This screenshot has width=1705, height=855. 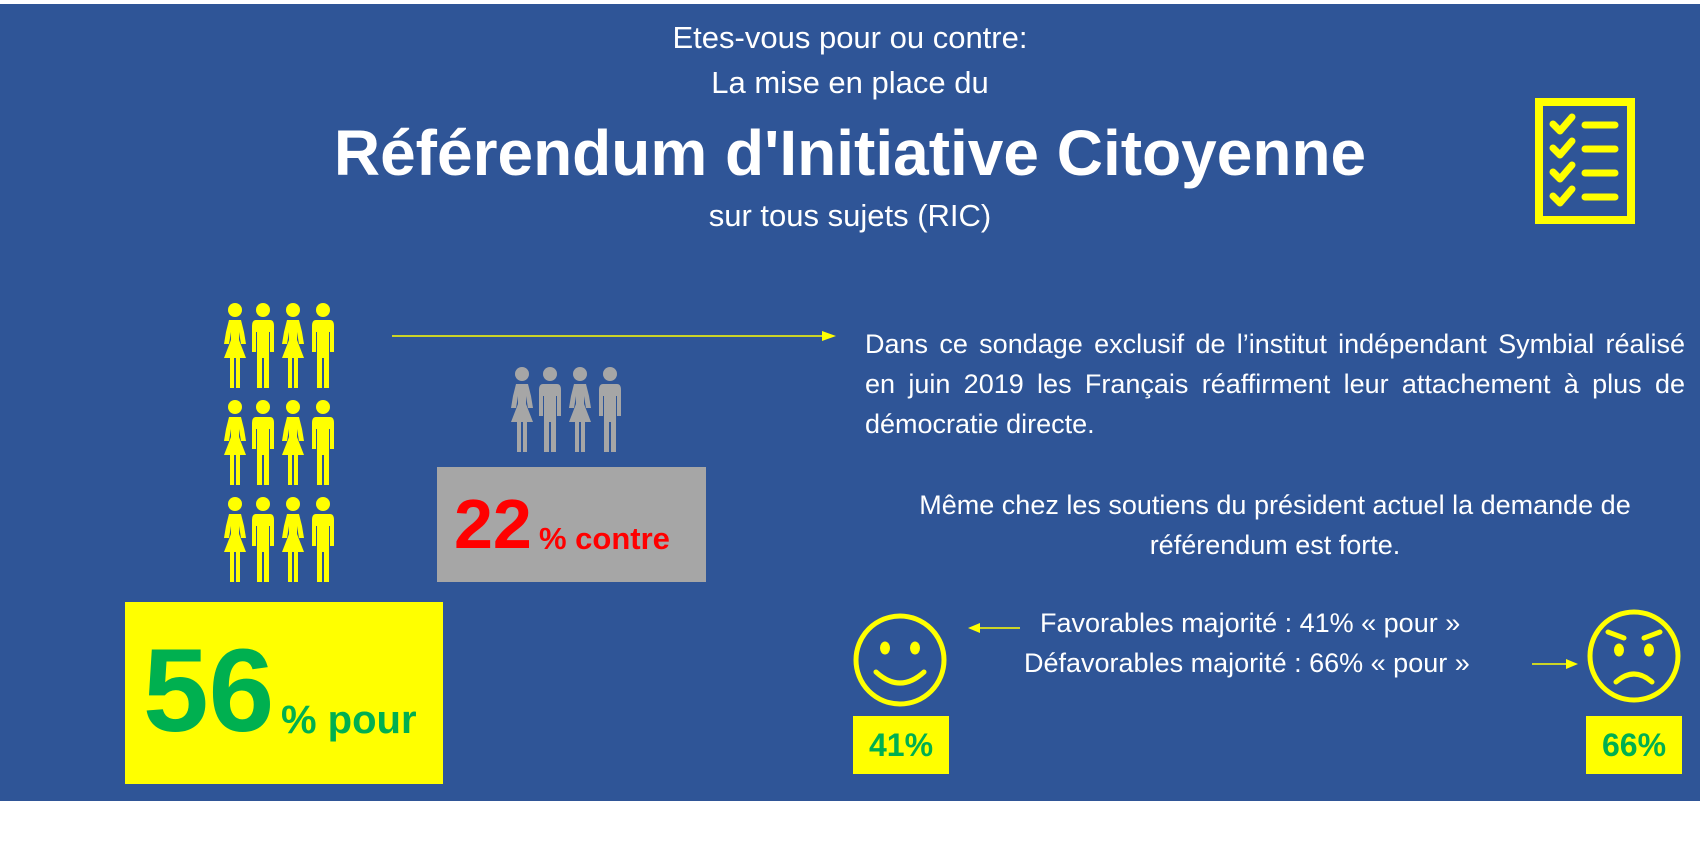 What do you see at coordinates (284, 693) in the screenshot?
I see `pour-result-box: 56 % pour` at bounding box center [284, 693].